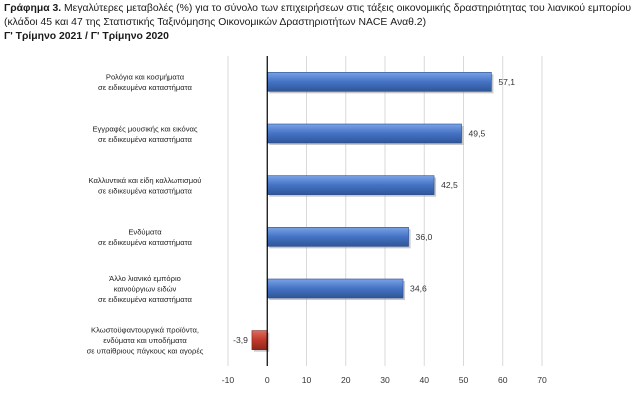  I want to click on x-tick-label: 50, so click(464, 380).